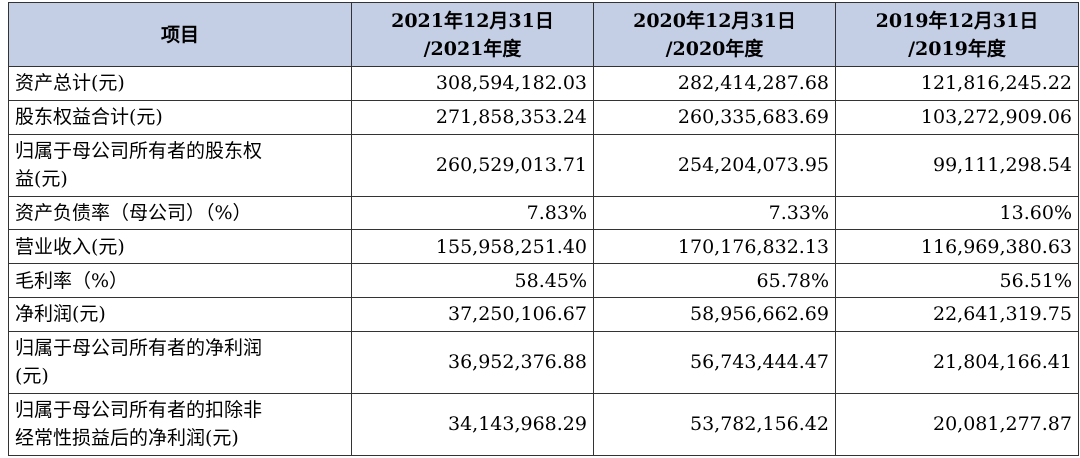 Image resolution: width=1080 pixels, height=458 pixels. What do you see at coordinates (957, 34) in the screenshot?
I see `header-2019: 2019年12月31日 /2019年度` at bounding box center [957, 34].